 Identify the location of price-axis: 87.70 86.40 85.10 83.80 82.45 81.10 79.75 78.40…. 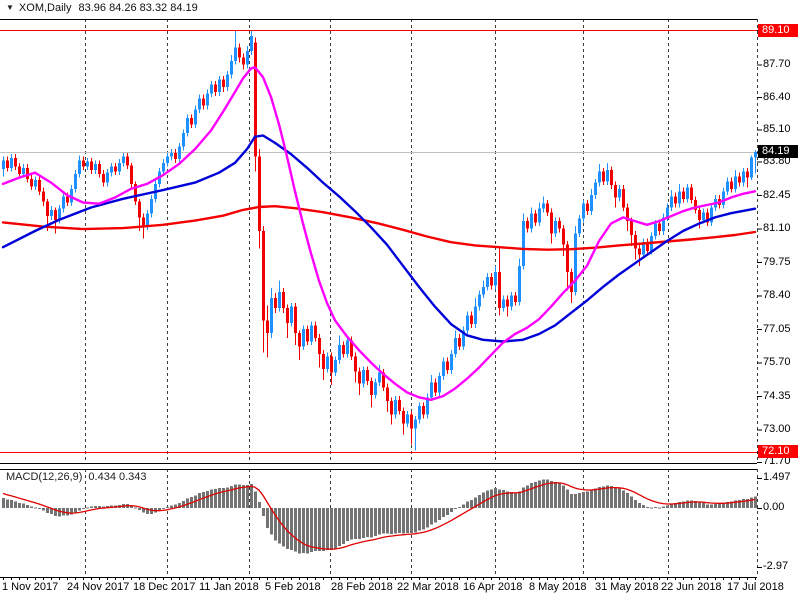
(778, 288).